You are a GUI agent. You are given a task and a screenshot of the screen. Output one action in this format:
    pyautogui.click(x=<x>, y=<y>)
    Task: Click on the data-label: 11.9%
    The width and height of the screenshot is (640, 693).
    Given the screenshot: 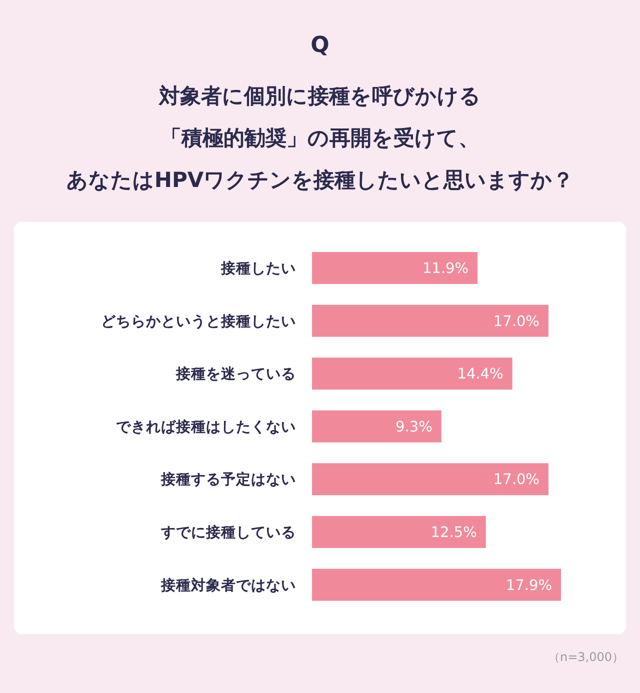 What is the action you would take?
    pyautogui.click(x=445, y=269)
    